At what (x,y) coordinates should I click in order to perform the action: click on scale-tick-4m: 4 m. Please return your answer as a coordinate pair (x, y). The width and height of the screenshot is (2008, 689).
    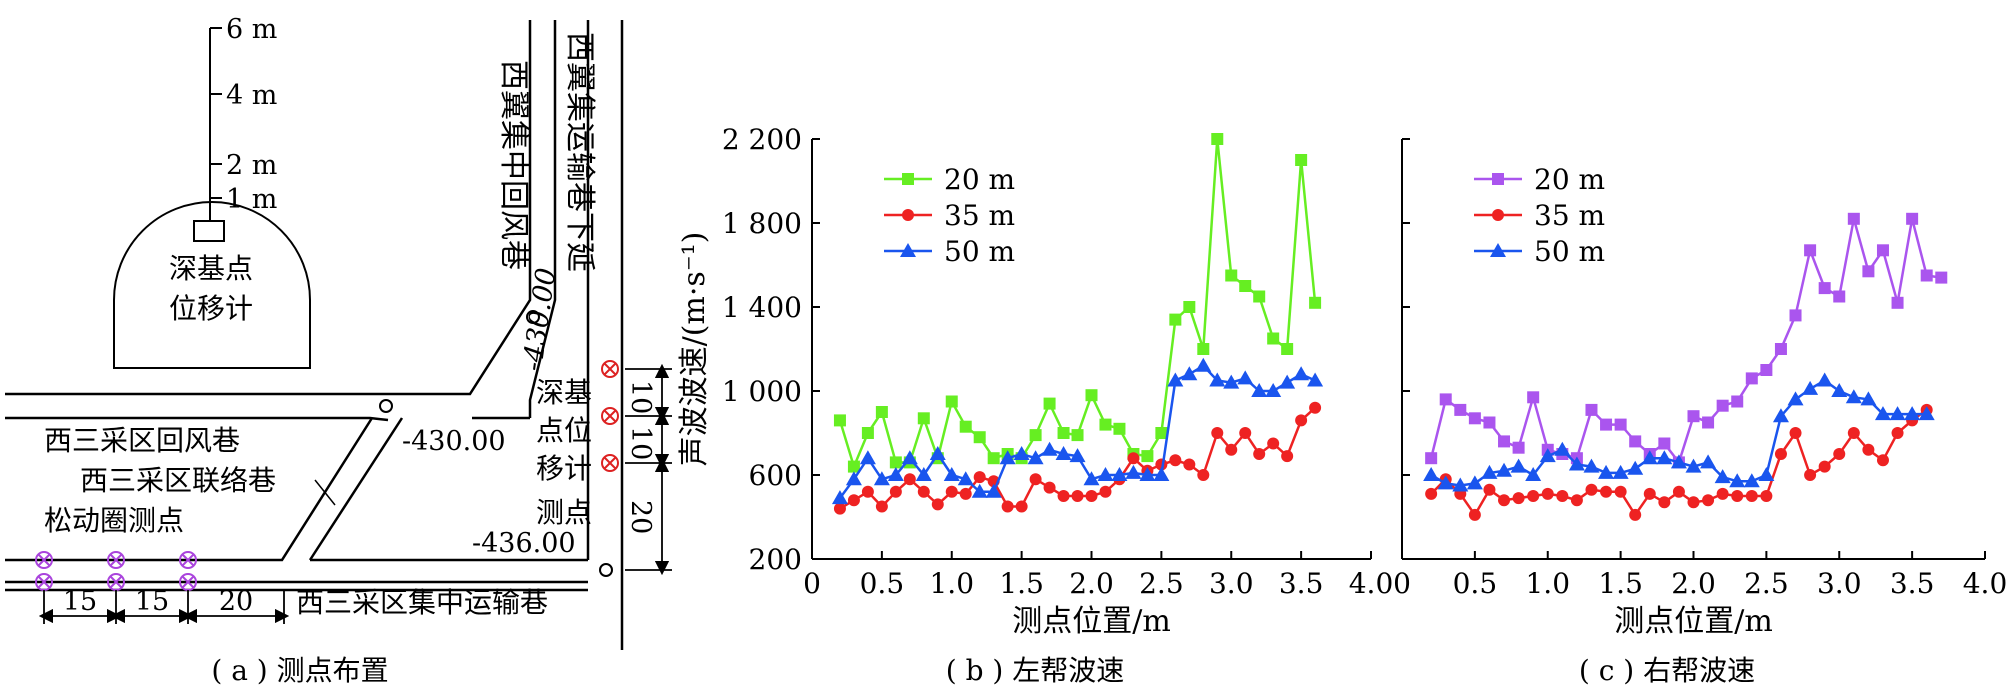
    Looking at the image, I should click on (251, 95).